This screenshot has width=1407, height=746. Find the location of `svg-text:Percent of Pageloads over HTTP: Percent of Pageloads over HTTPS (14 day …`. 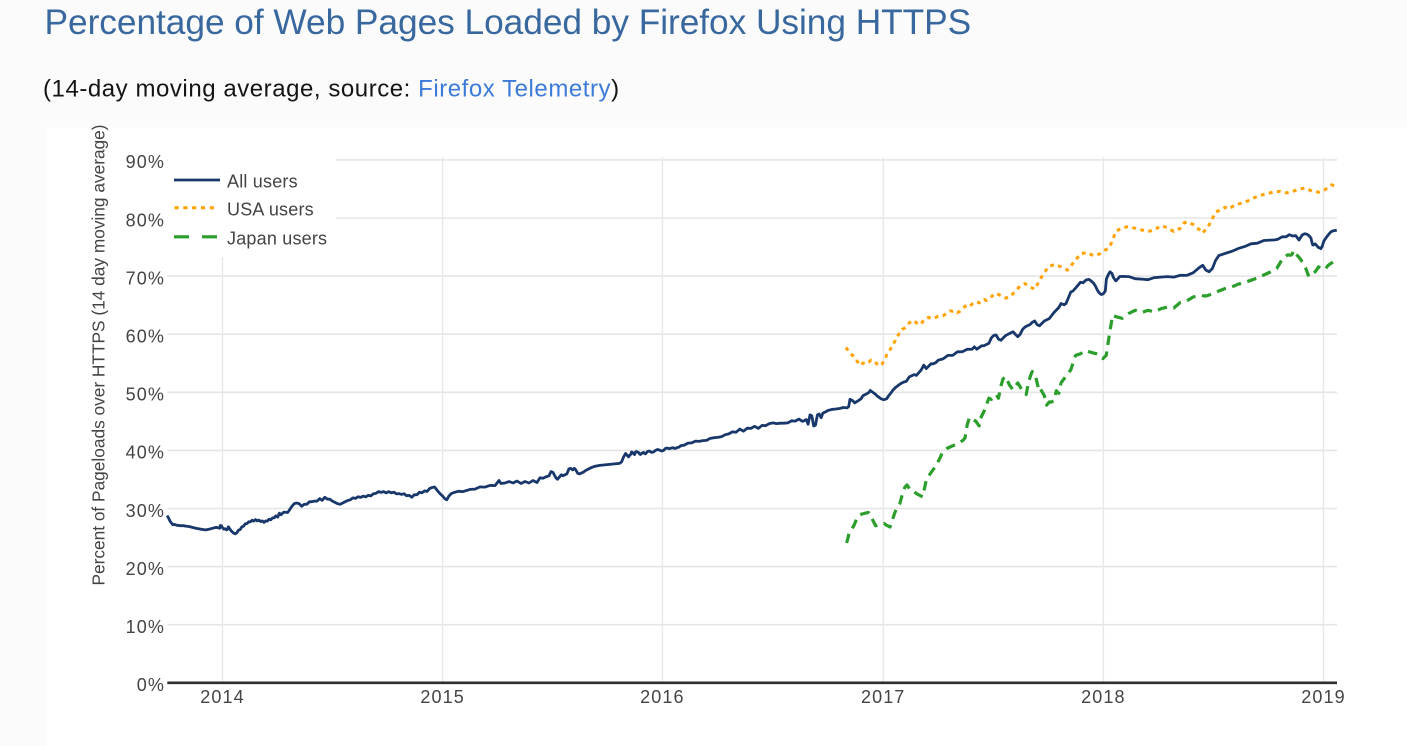

svg-text:Percent of Pageloads over HTTP: Percent of Pageloads over HTTPS (14 day … is located at coordinates (99, 354).